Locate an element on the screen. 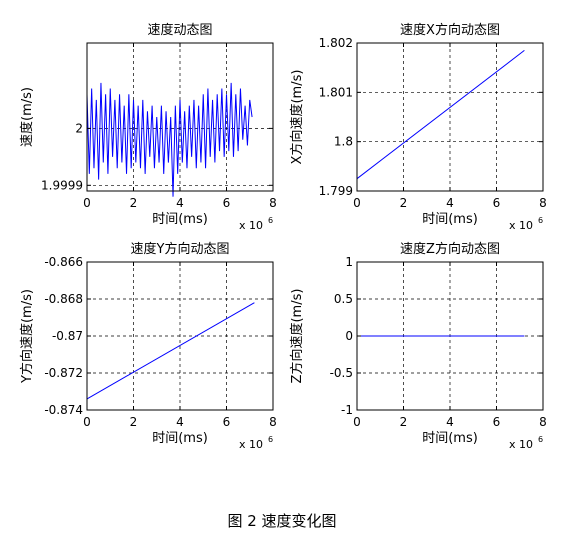 The height and width of the screenshot is (544, 564). chart2-x-tick-label: 8 is located at coordinates (543, 203).